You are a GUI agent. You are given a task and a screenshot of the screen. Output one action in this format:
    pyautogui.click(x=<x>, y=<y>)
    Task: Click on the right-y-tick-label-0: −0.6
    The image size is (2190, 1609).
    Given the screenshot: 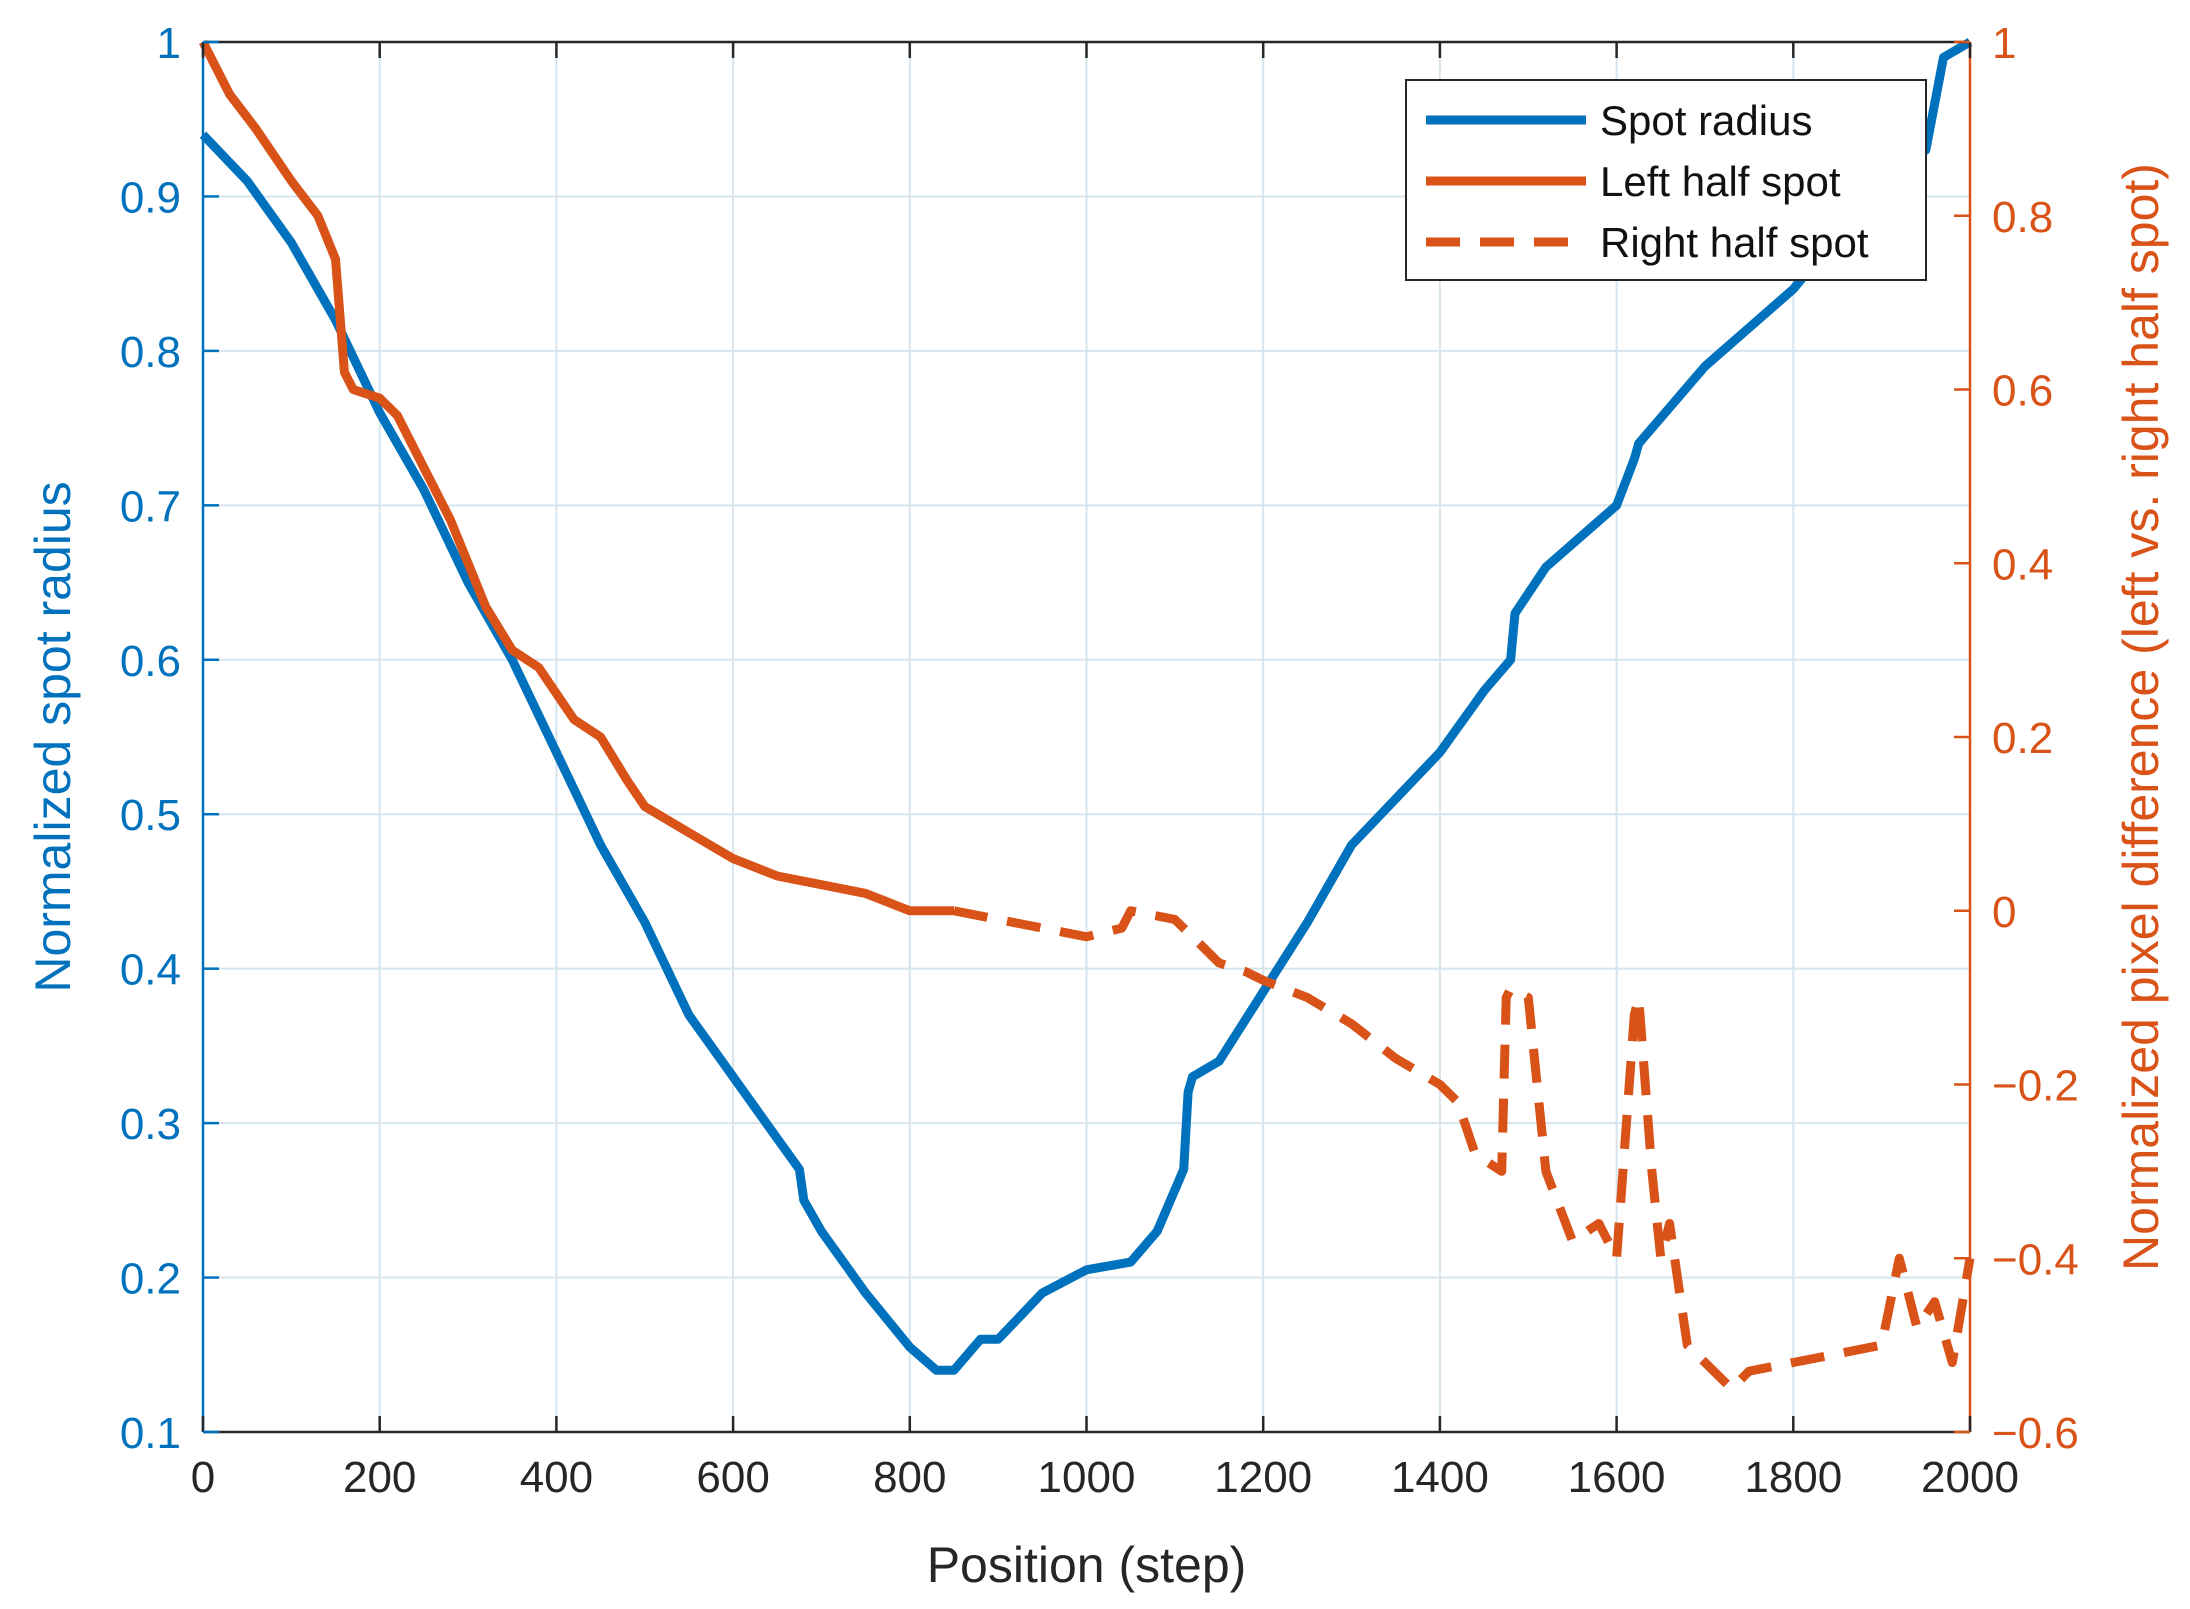 What is the action you would take?
    pyautogui.click(x=2035, y=1433)
    